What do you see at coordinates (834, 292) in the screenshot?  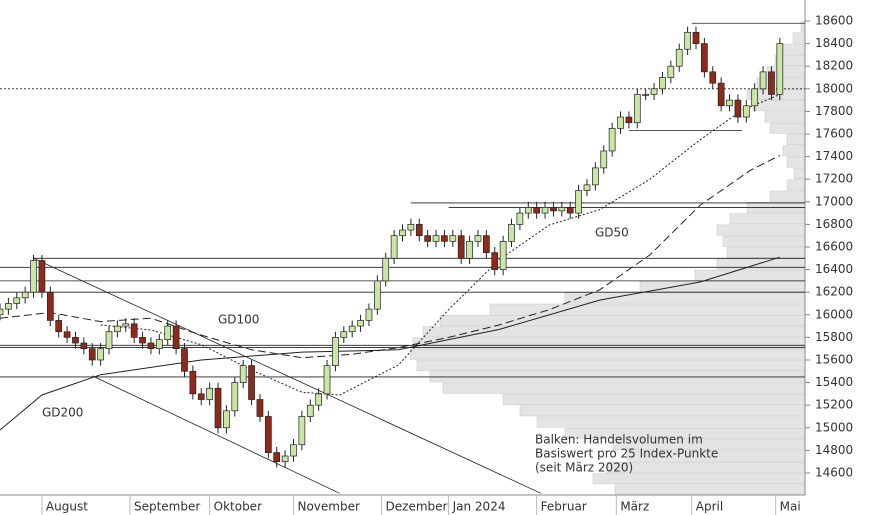 I see `y-tick-label: 16200` at bounding box center [834, 292].